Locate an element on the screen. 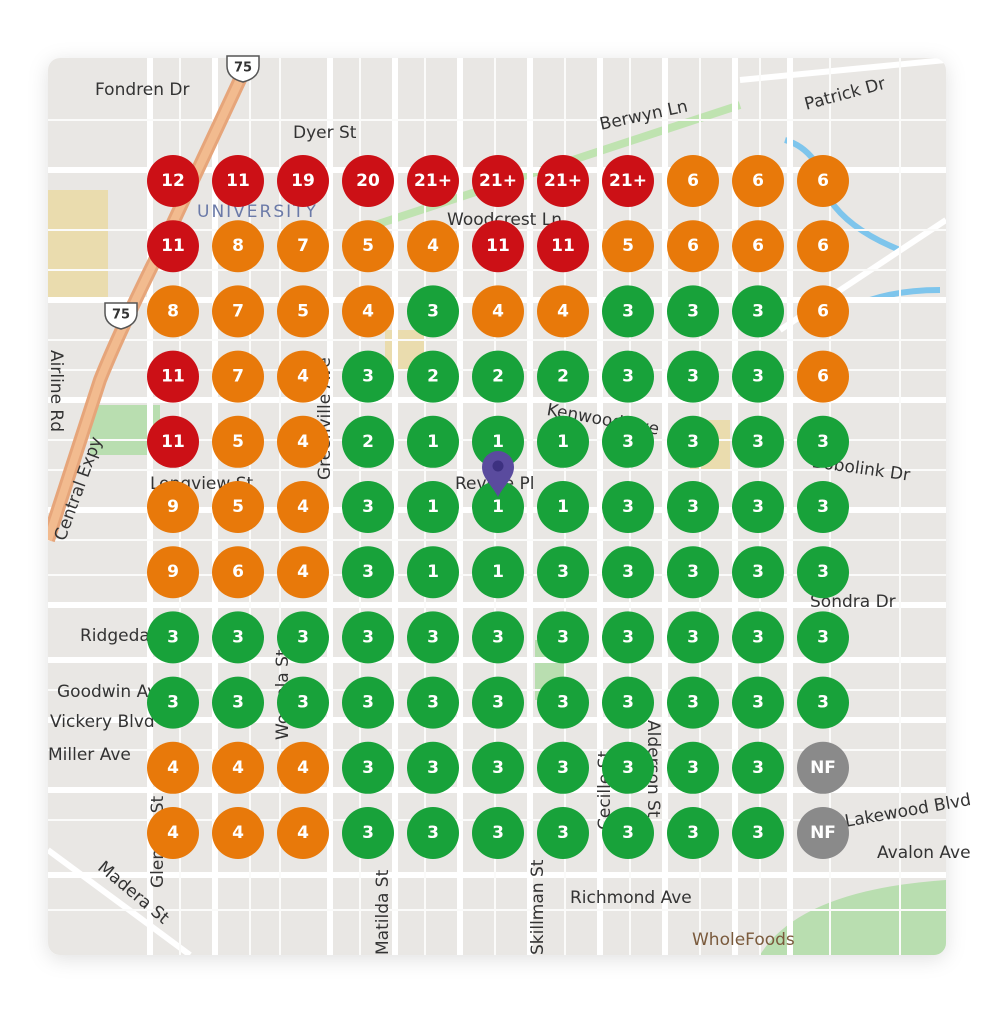  highway-shield is located at coordinates (243, 69).